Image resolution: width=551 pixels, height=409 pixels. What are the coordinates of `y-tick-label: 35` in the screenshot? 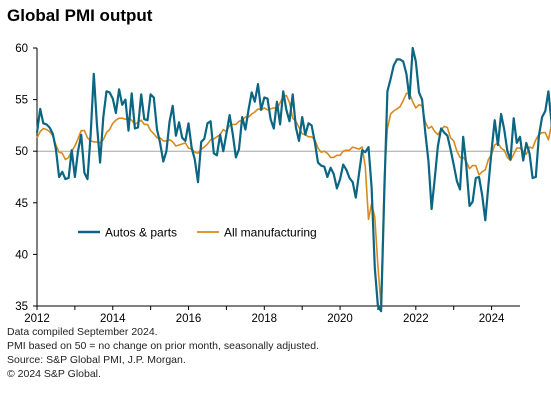 It's located at (21, 307).